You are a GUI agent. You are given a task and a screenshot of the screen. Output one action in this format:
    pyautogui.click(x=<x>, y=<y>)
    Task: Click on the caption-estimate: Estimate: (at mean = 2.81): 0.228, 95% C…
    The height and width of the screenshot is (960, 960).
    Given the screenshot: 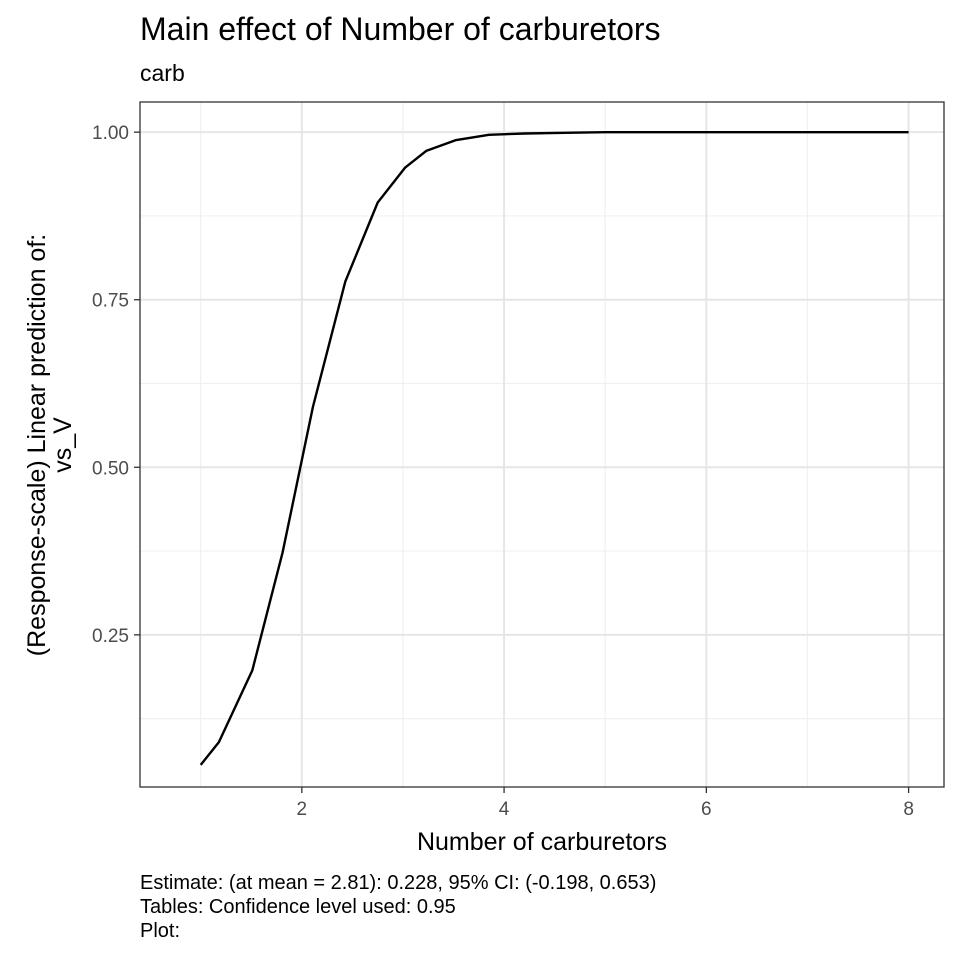 What is the action you would take?
    pyautogui.click(x=398, y=883)
    